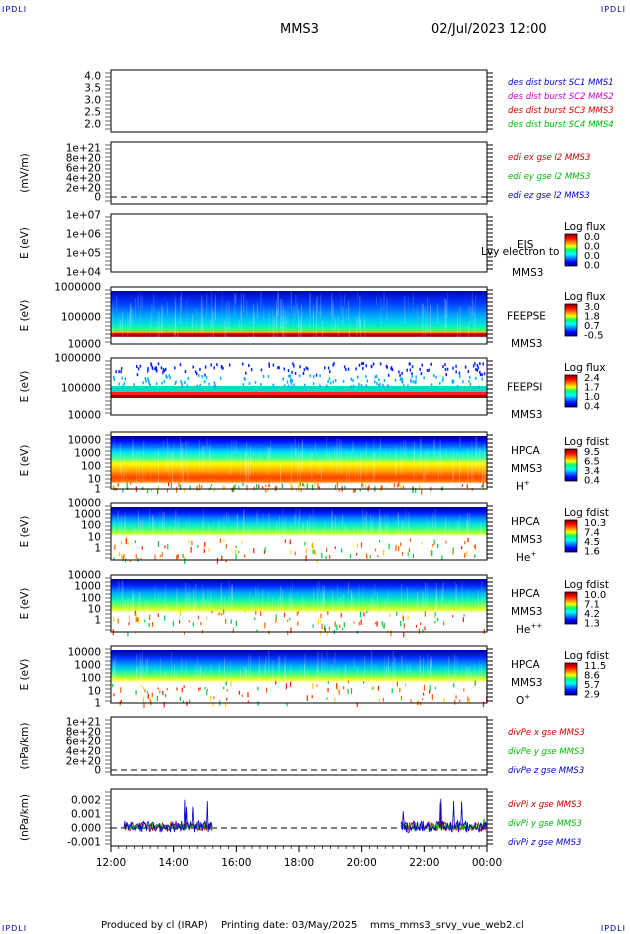  Describe the element at coordinates (86, 815) in the screenshot. I see `y-tick-label: 0.001` at that location.